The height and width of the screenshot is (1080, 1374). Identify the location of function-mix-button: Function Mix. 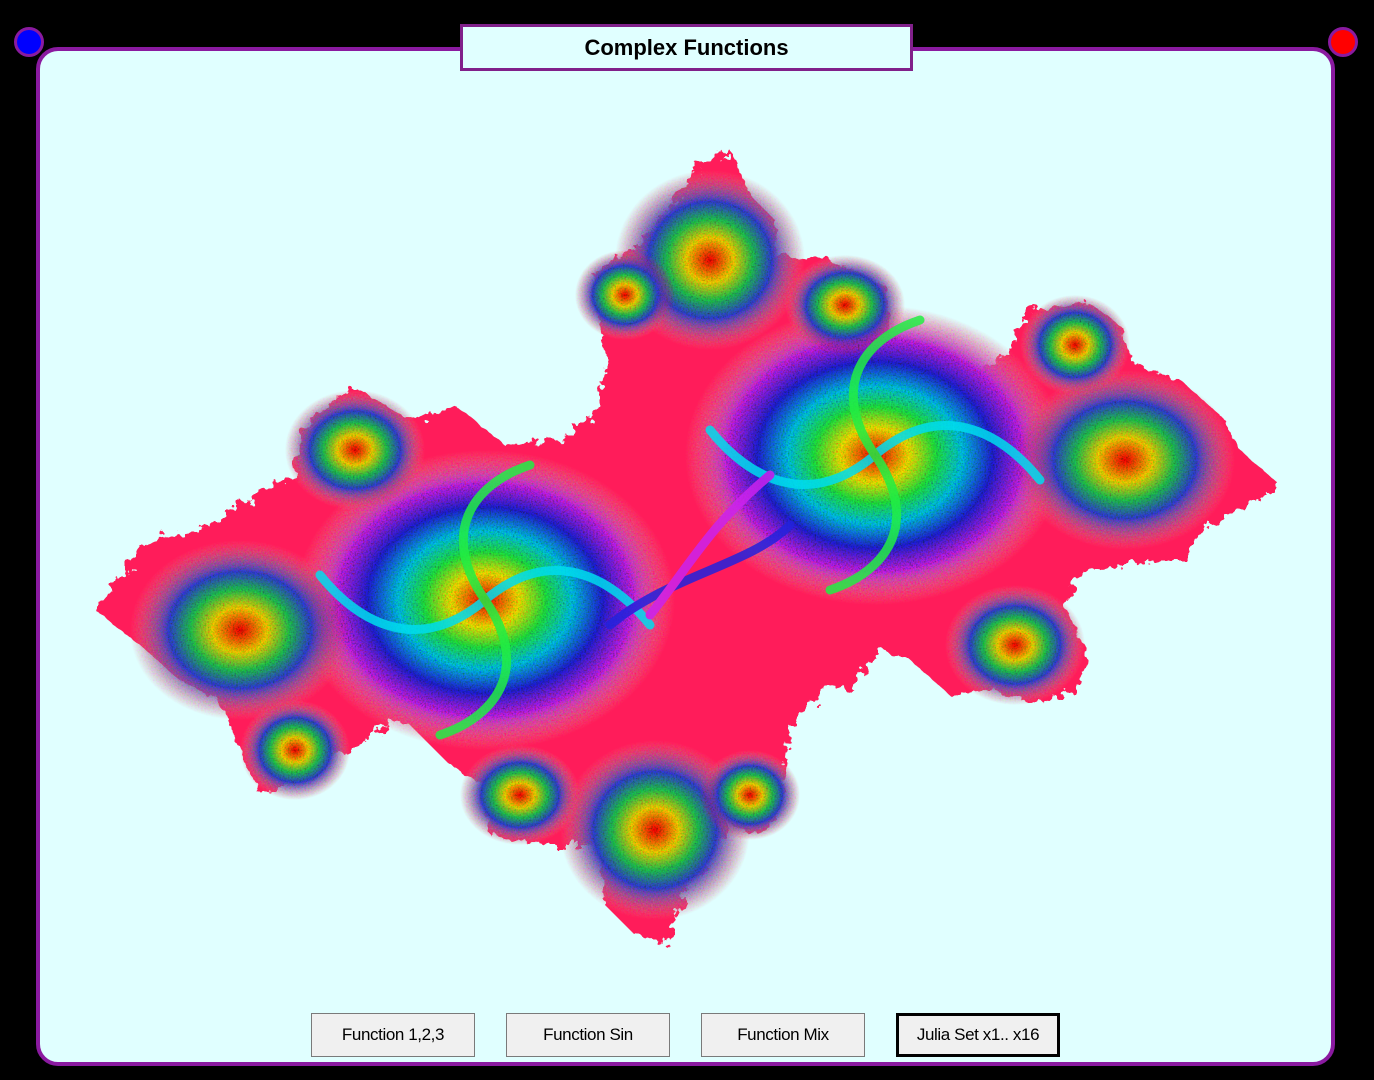
(783, 1035).